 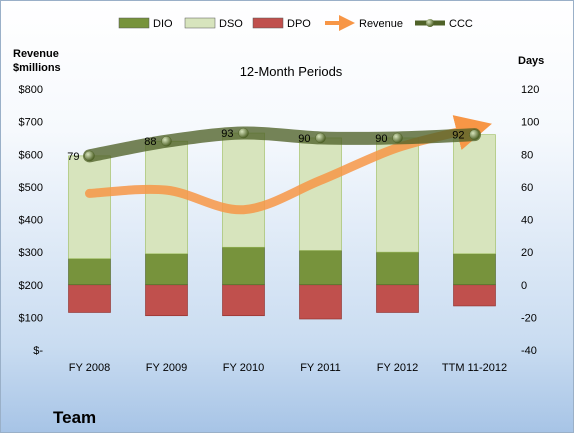 I want to click on ccc-line, so click(x=282, y=144).